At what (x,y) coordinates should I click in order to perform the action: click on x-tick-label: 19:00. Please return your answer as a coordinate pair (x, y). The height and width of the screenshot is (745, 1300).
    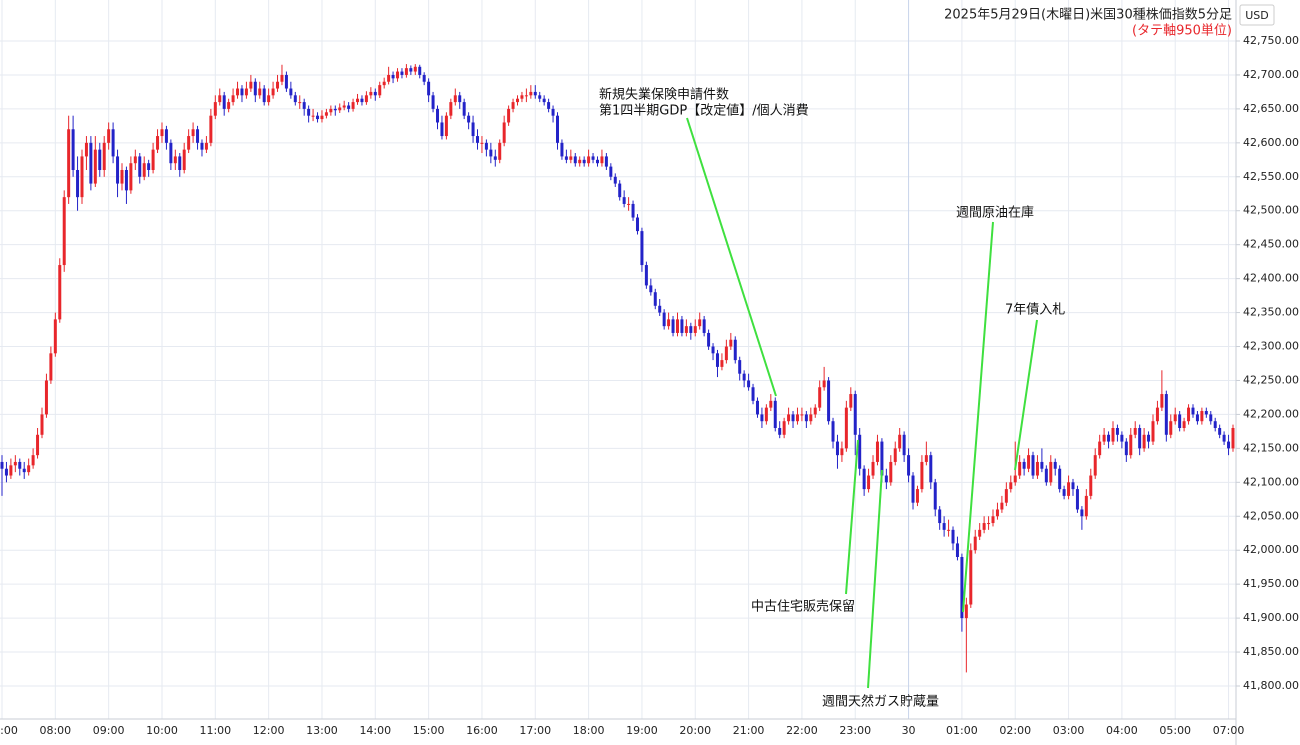
    Looking at the image, I should click on (642, 730).